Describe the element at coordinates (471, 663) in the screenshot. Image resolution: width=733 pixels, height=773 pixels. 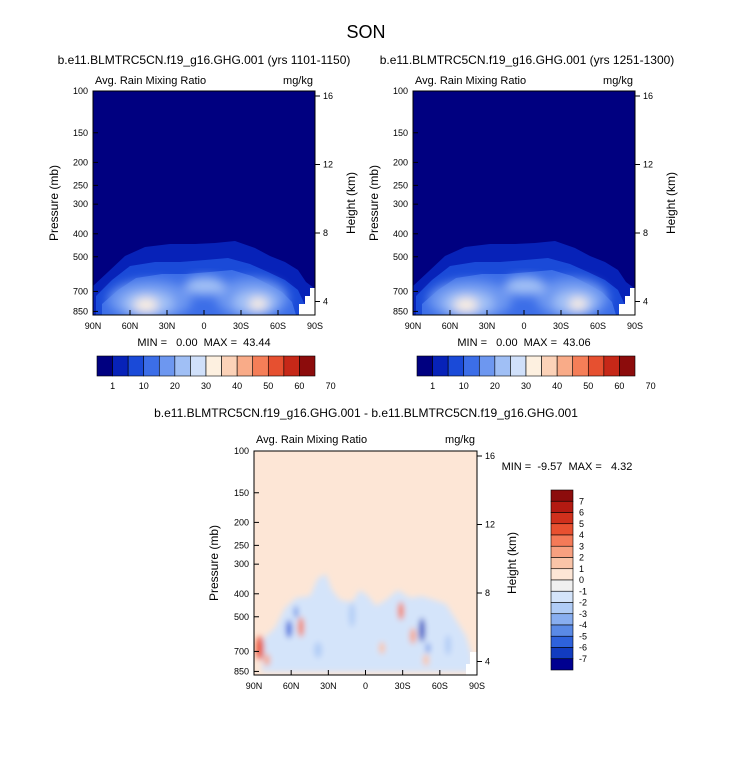
I see `panel-2-terrain-mask` at that location.